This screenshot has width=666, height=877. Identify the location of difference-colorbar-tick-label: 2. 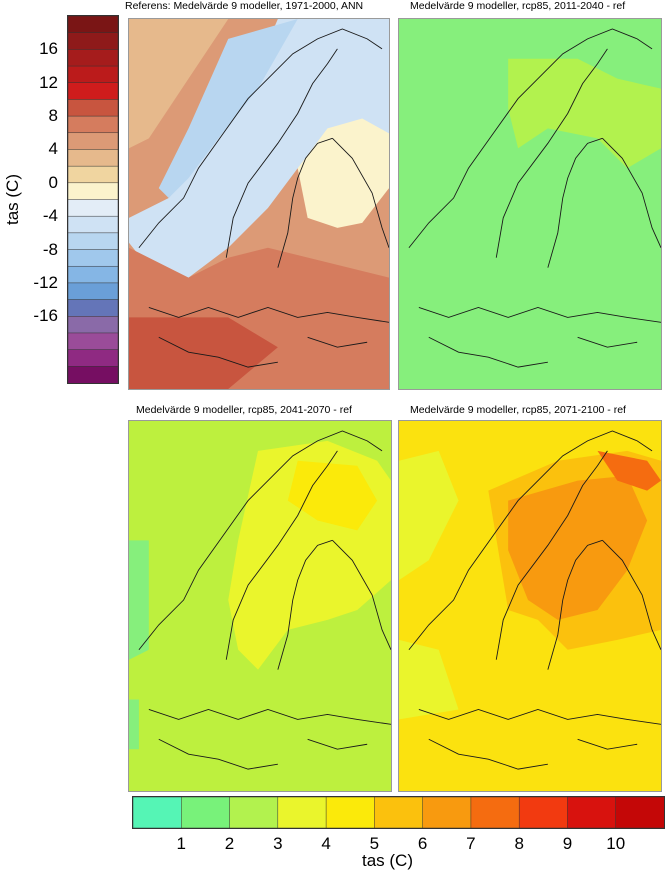
(229, 843).